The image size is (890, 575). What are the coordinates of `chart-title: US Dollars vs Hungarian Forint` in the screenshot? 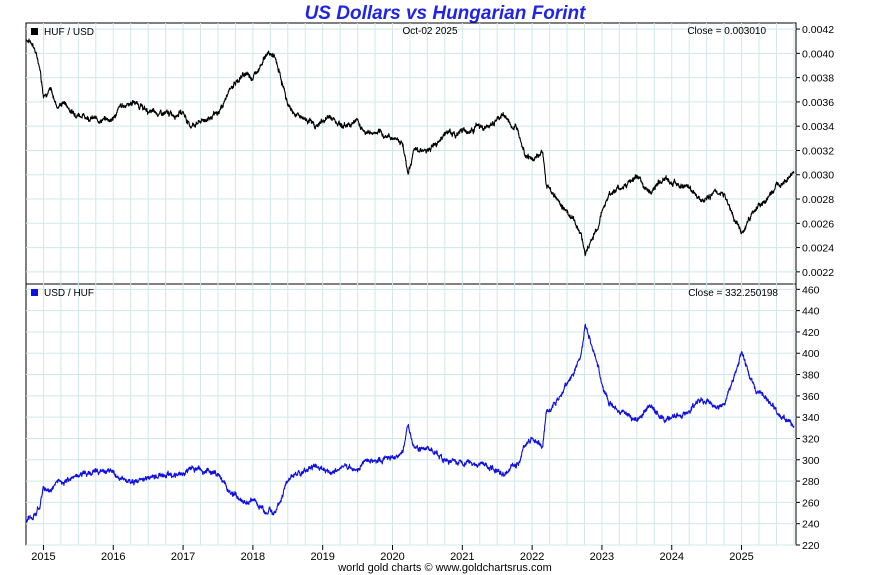 It's located at (445, 13).